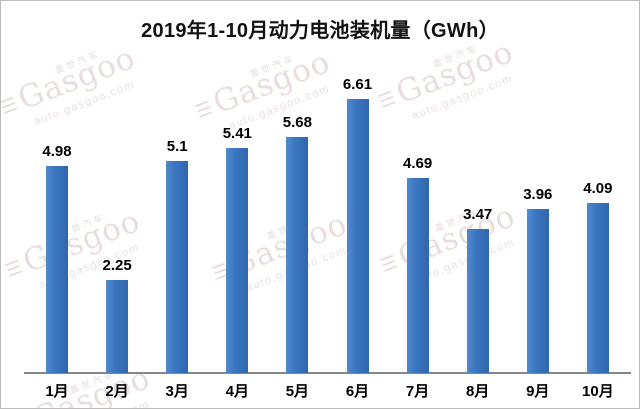 The height and width of the screenshot is (409, 640). What do you see at coordinates (538, 391) in the screenshot?
I see `x-axis-label-month-9: 9月` at bounding box center [538, 391].